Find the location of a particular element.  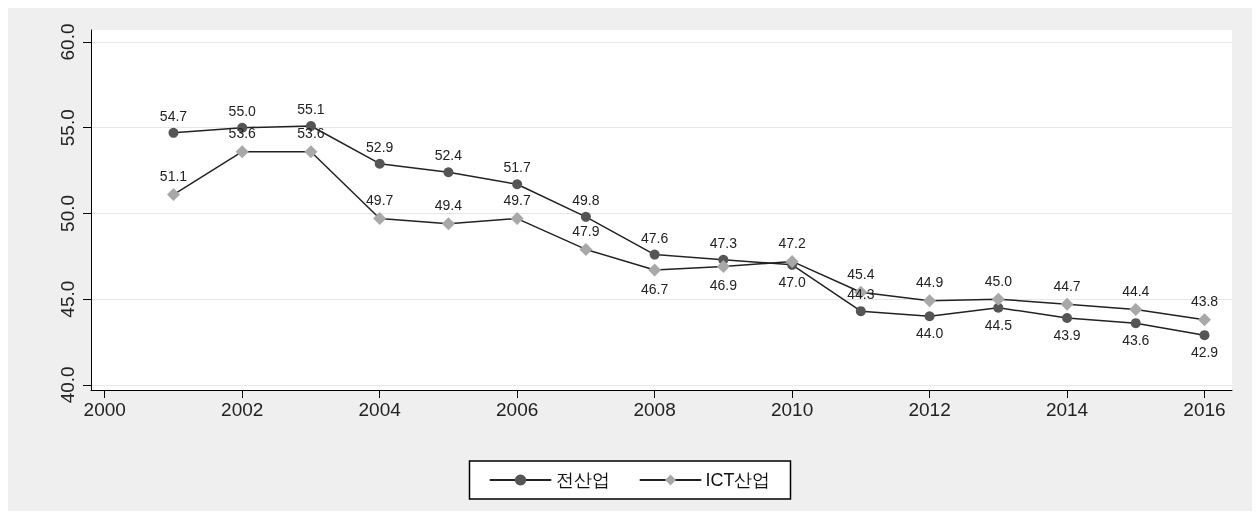

y-tick-label: 45.0 is located at coordinates (67, 299).